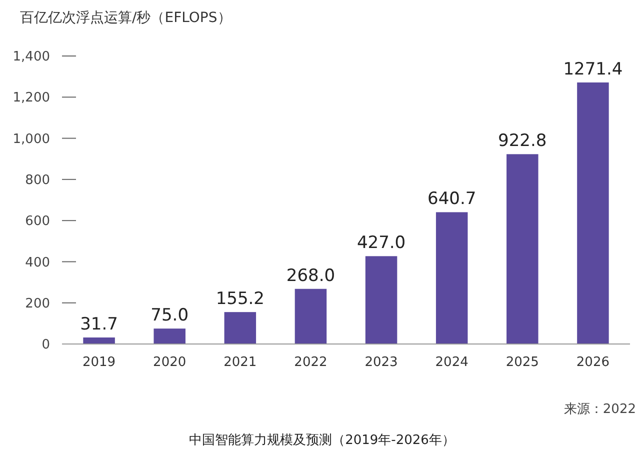 This screenshot has height=456, width=644. What do you see at coordinates (593, 362) in the screenshot?
I see `x-tick-label: 2026` at bounding box center [593, 362].